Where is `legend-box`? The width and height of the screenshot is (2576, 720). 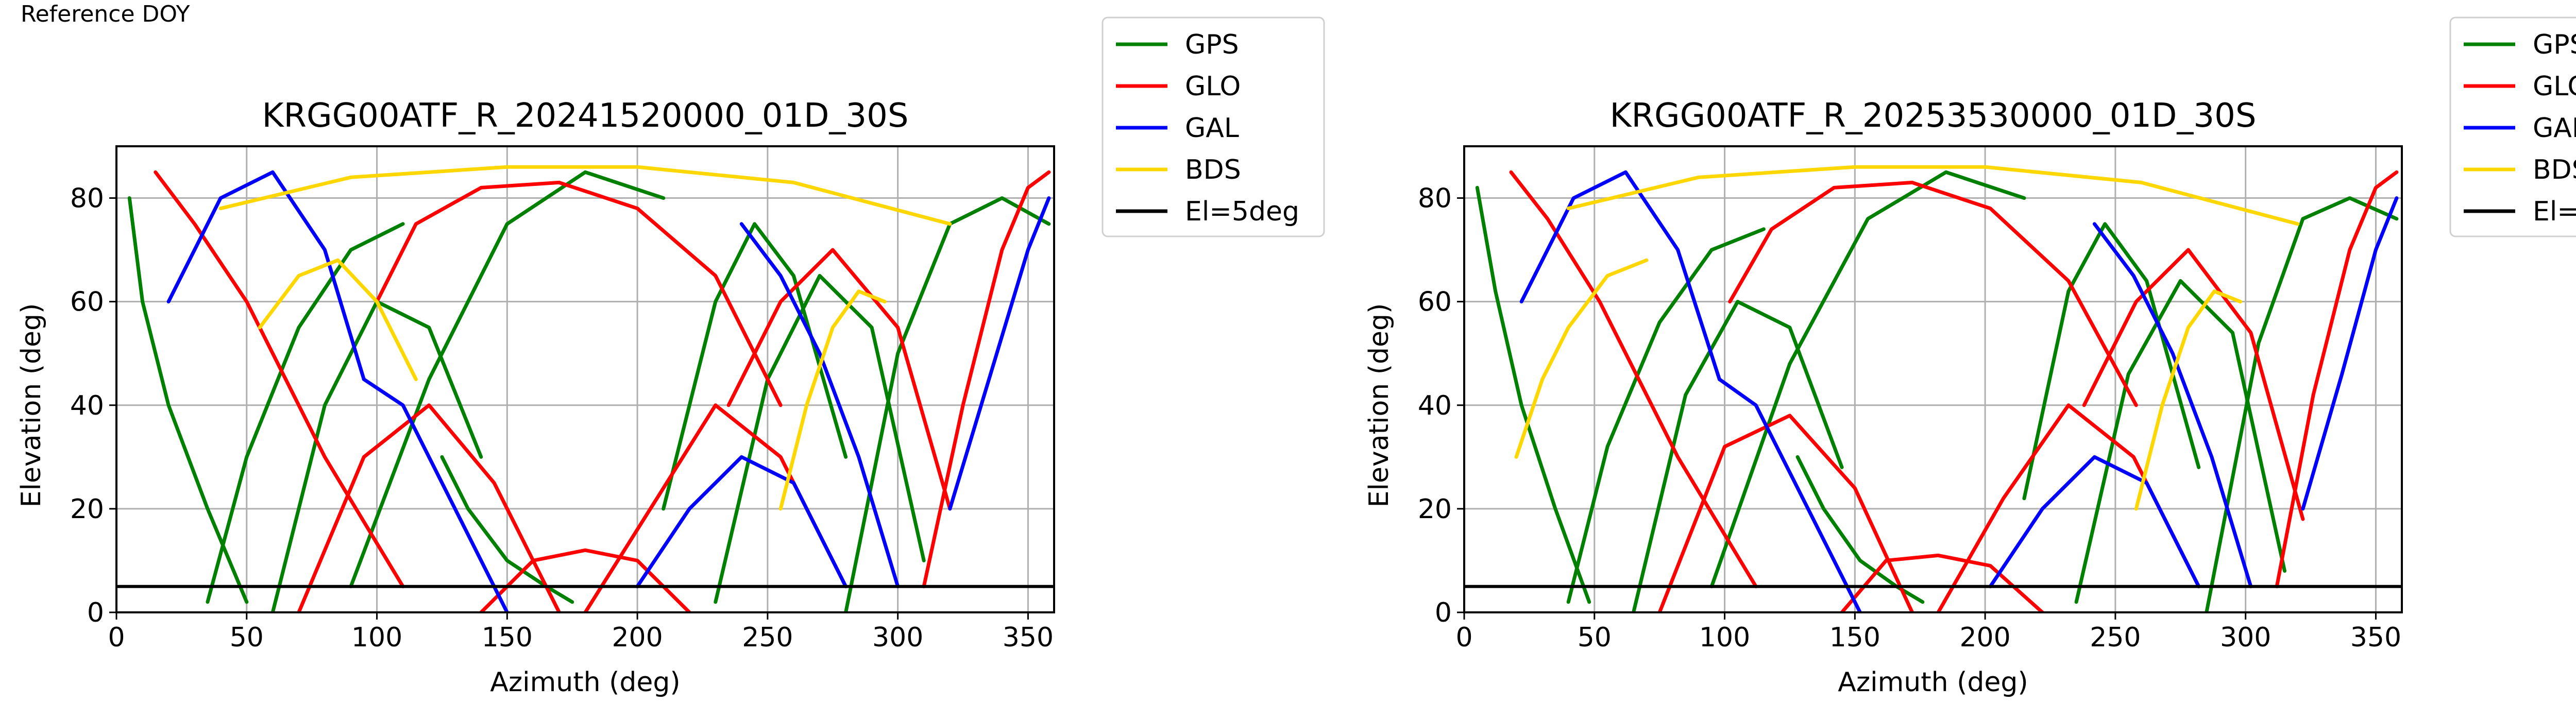
legend-box is located at coordinates (1213, 126).